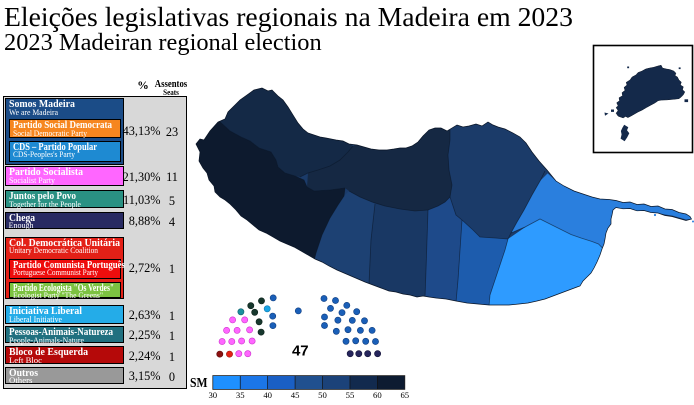 Image resolution: width=694 pixels, height=405 pixels. Describe the element at coordinates (350, 395) in the screenshot. I see `svg-text: 55` at that location.